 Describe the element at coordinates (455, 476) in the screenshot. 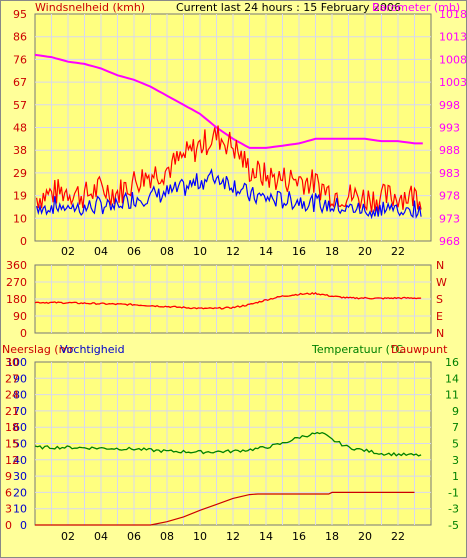

I see `y-tick-label: 1` at that location.